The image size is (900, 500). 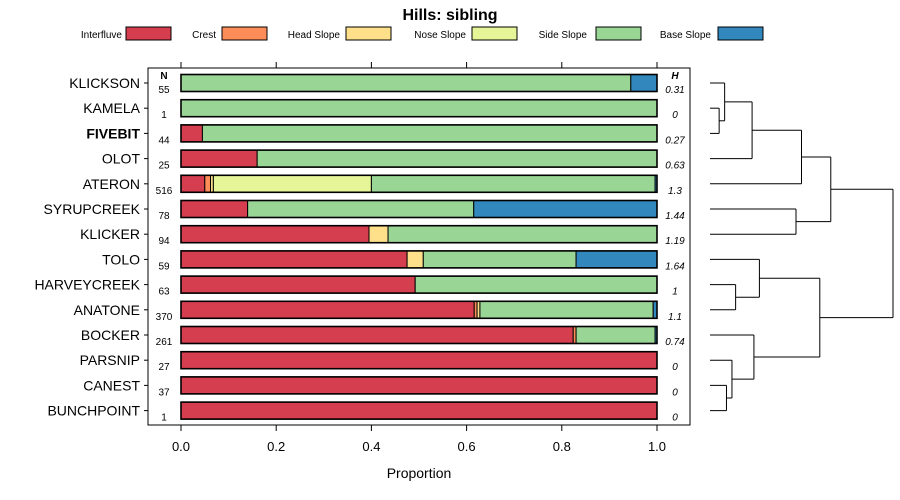 I want to click on bar-segment-tolo-side-slope, so click(x=499, y=259).